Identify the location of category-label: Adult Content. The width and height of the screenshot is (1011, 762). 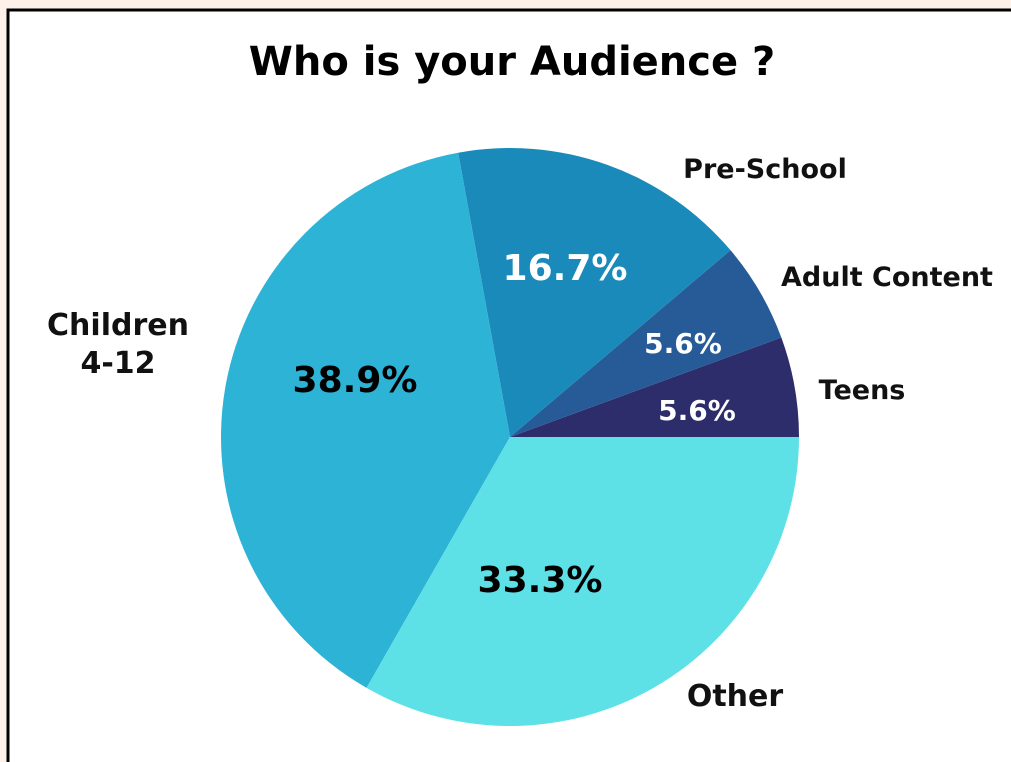
(887, 277).